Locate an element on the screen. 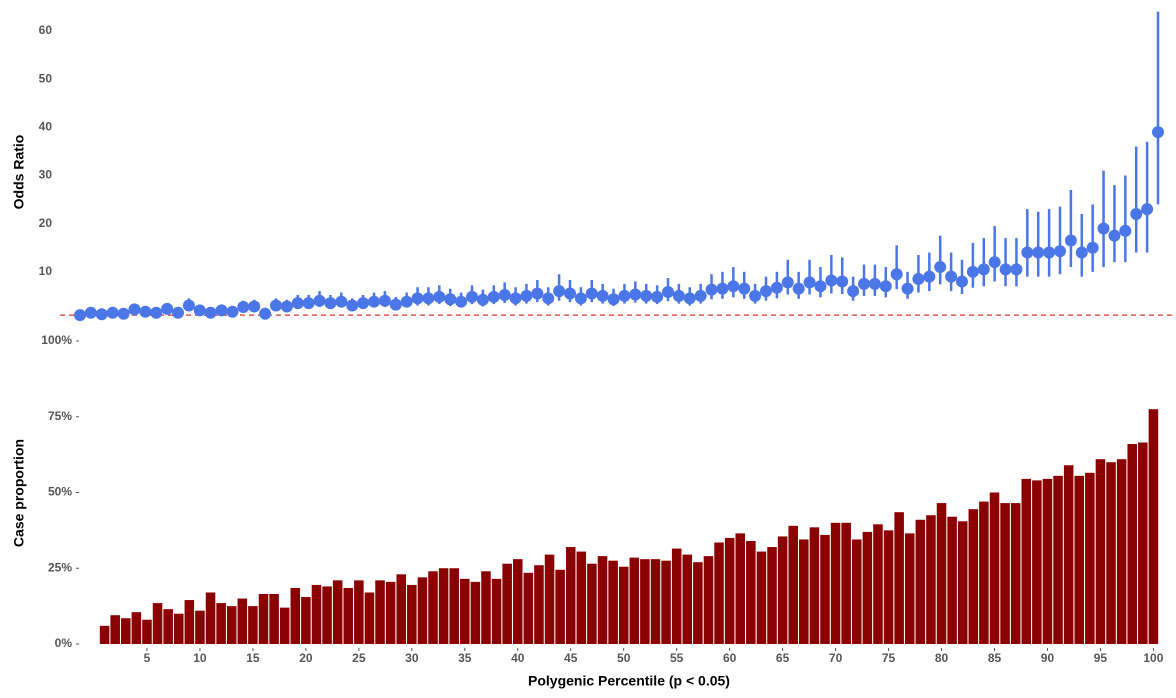 The width and height of the screenshot is (1176, 698). x-tick-label: 95 is located at coordinates (1101, 658).